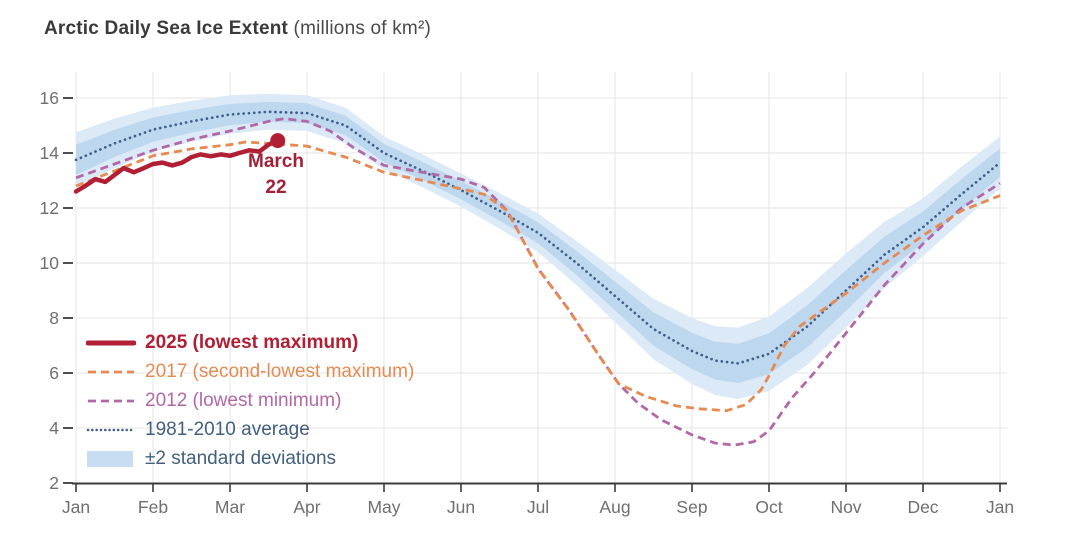 This screenshot has width=1080, height=558. Describe the element at coordinates (111, 400) in the screenshot. I see `line-swatch-2012` at that location.